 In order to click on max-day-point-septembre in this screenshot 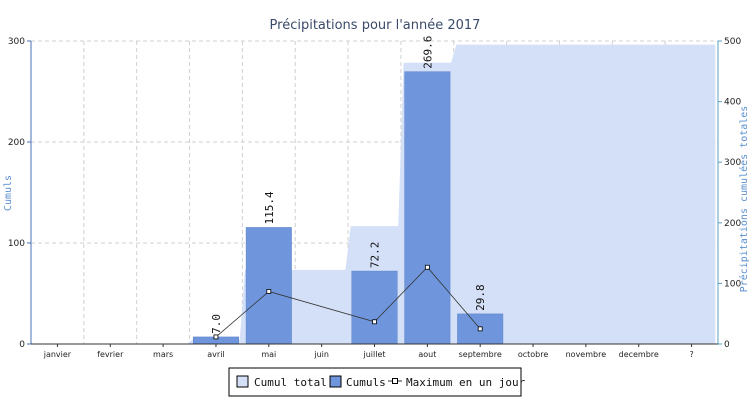, I will do `click(480, 329)`.